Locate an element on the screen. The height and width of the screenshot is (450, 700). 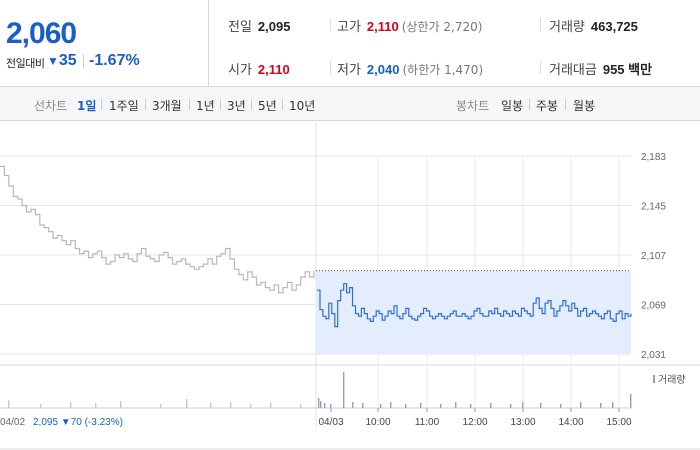
candle-weekly: 주봉 is located at coordinates (547, 106).